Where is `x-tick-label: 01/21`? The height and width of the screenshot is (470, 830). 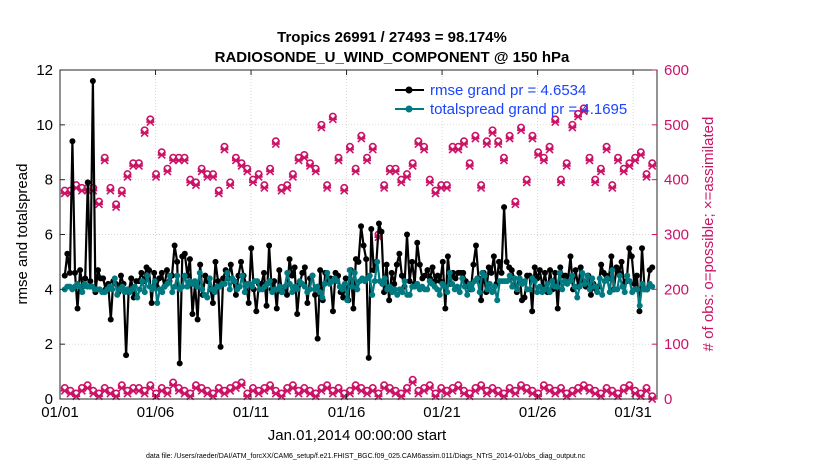
x-tick-label: 01/21 is located at coordinates (442, 412).